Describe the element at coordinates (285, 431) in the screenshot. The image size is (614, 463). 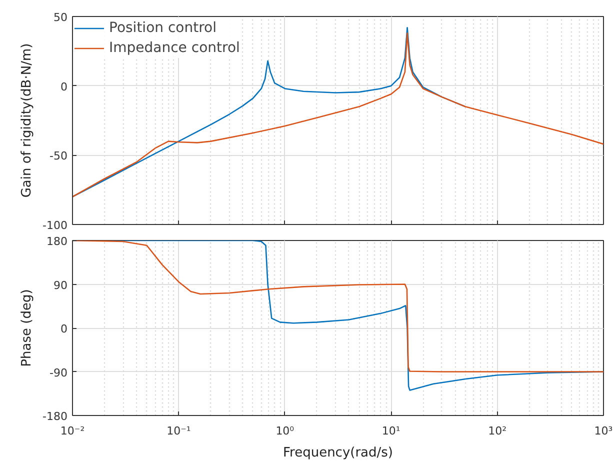
I see `x-tick-label: 10⁰` at that location.